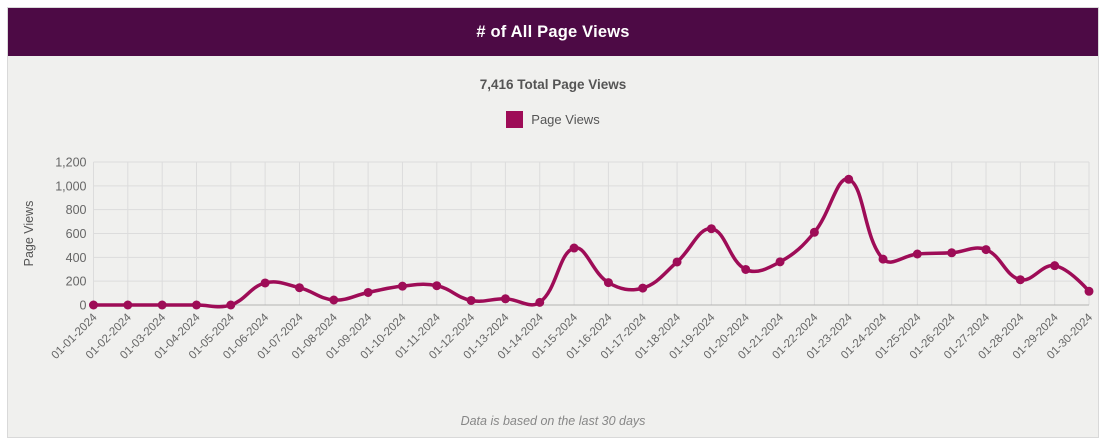 The width and height of the screenshot is (1106, 445). What do you see at coordinates (565, 119) in the screenshot?
I see `legend-label: Page Views` at bounding box center [565, 119].